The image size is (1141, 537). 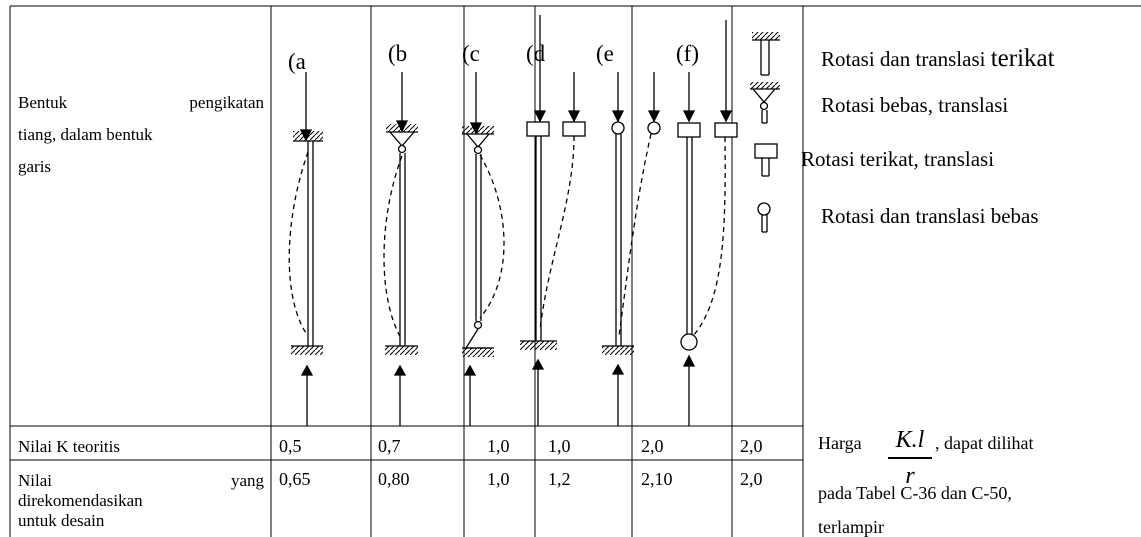 What do you see at coordinates (35, 166) in the screenshot?
I see `row-header-line3: garis` at bounding box center [35, 166].